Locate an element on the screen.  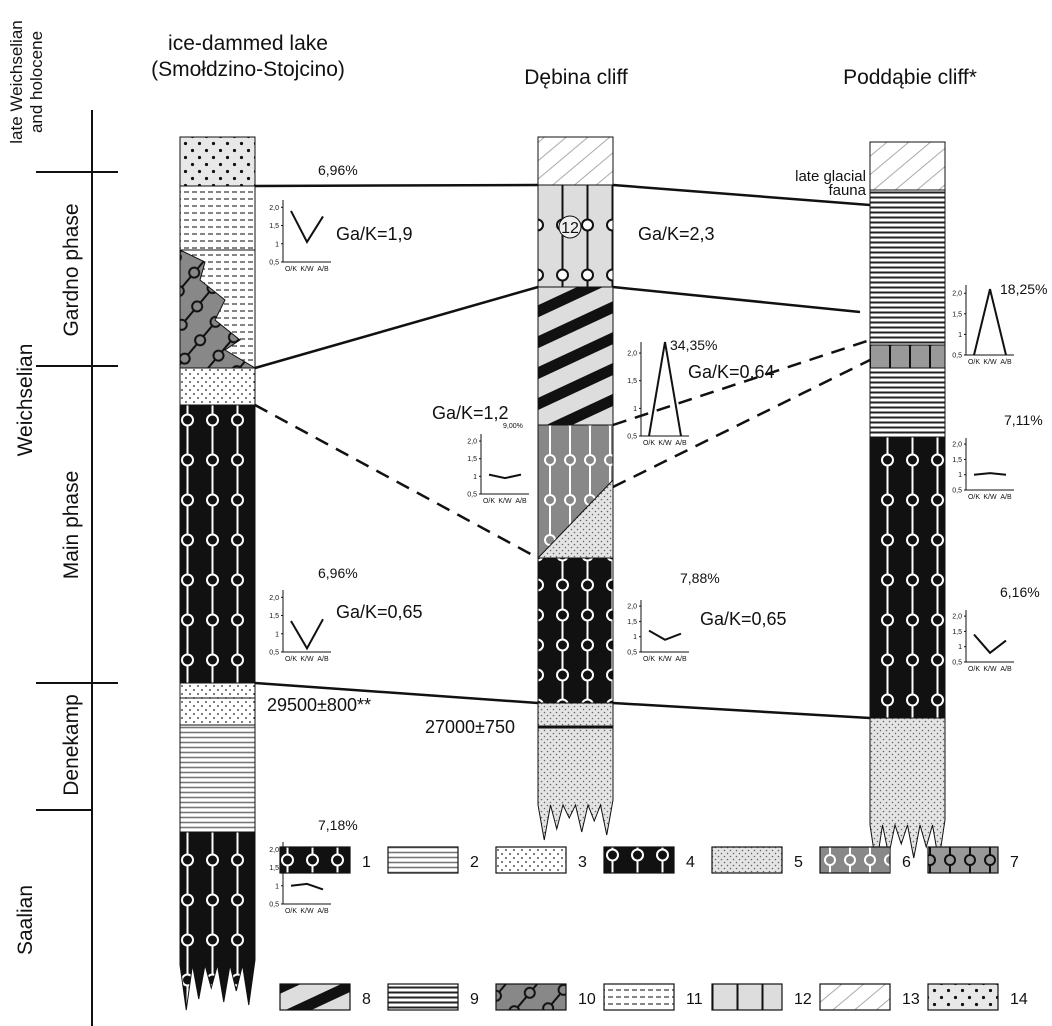
stage-label: Denekamp is located at coordinates (71, 745).